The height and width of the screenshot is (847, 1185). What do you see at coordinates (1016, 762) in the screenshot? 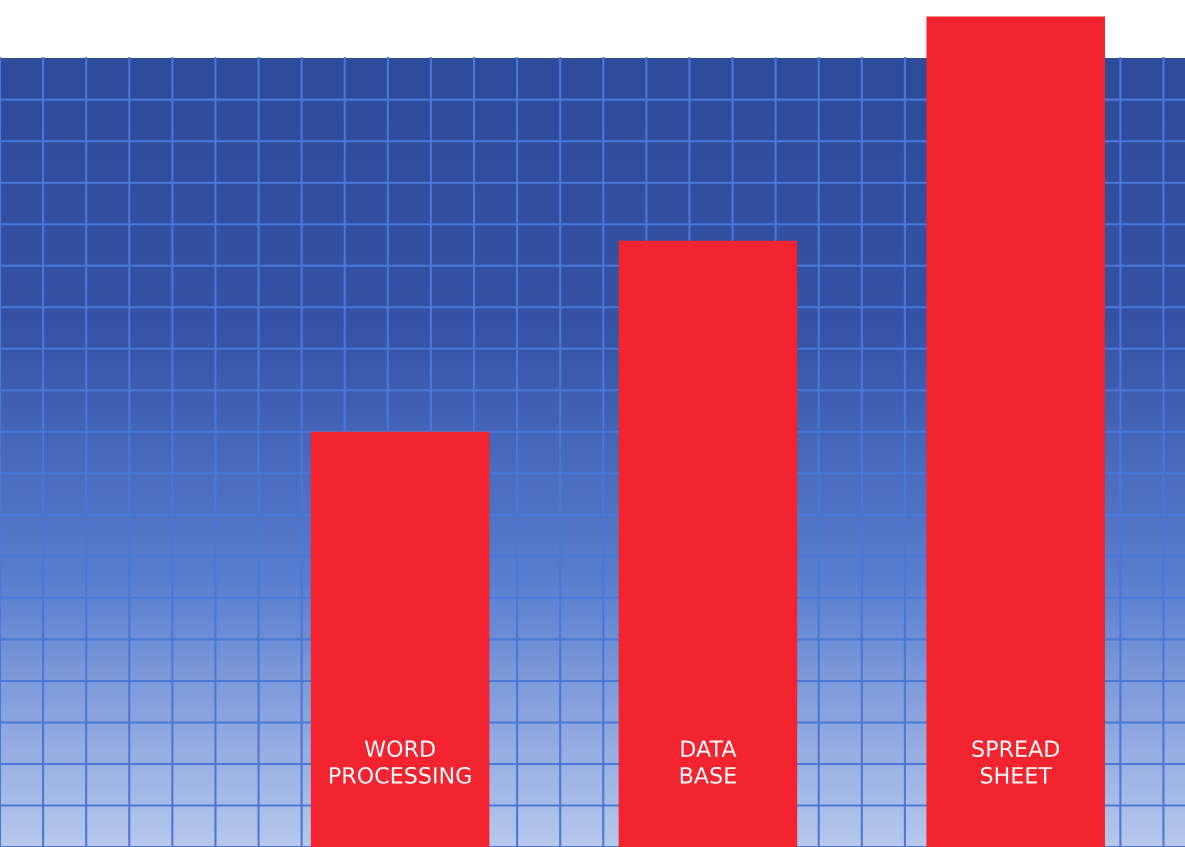
I see `x-tick-label: SPREAD SHEET` at bounding box center [1016, 762].